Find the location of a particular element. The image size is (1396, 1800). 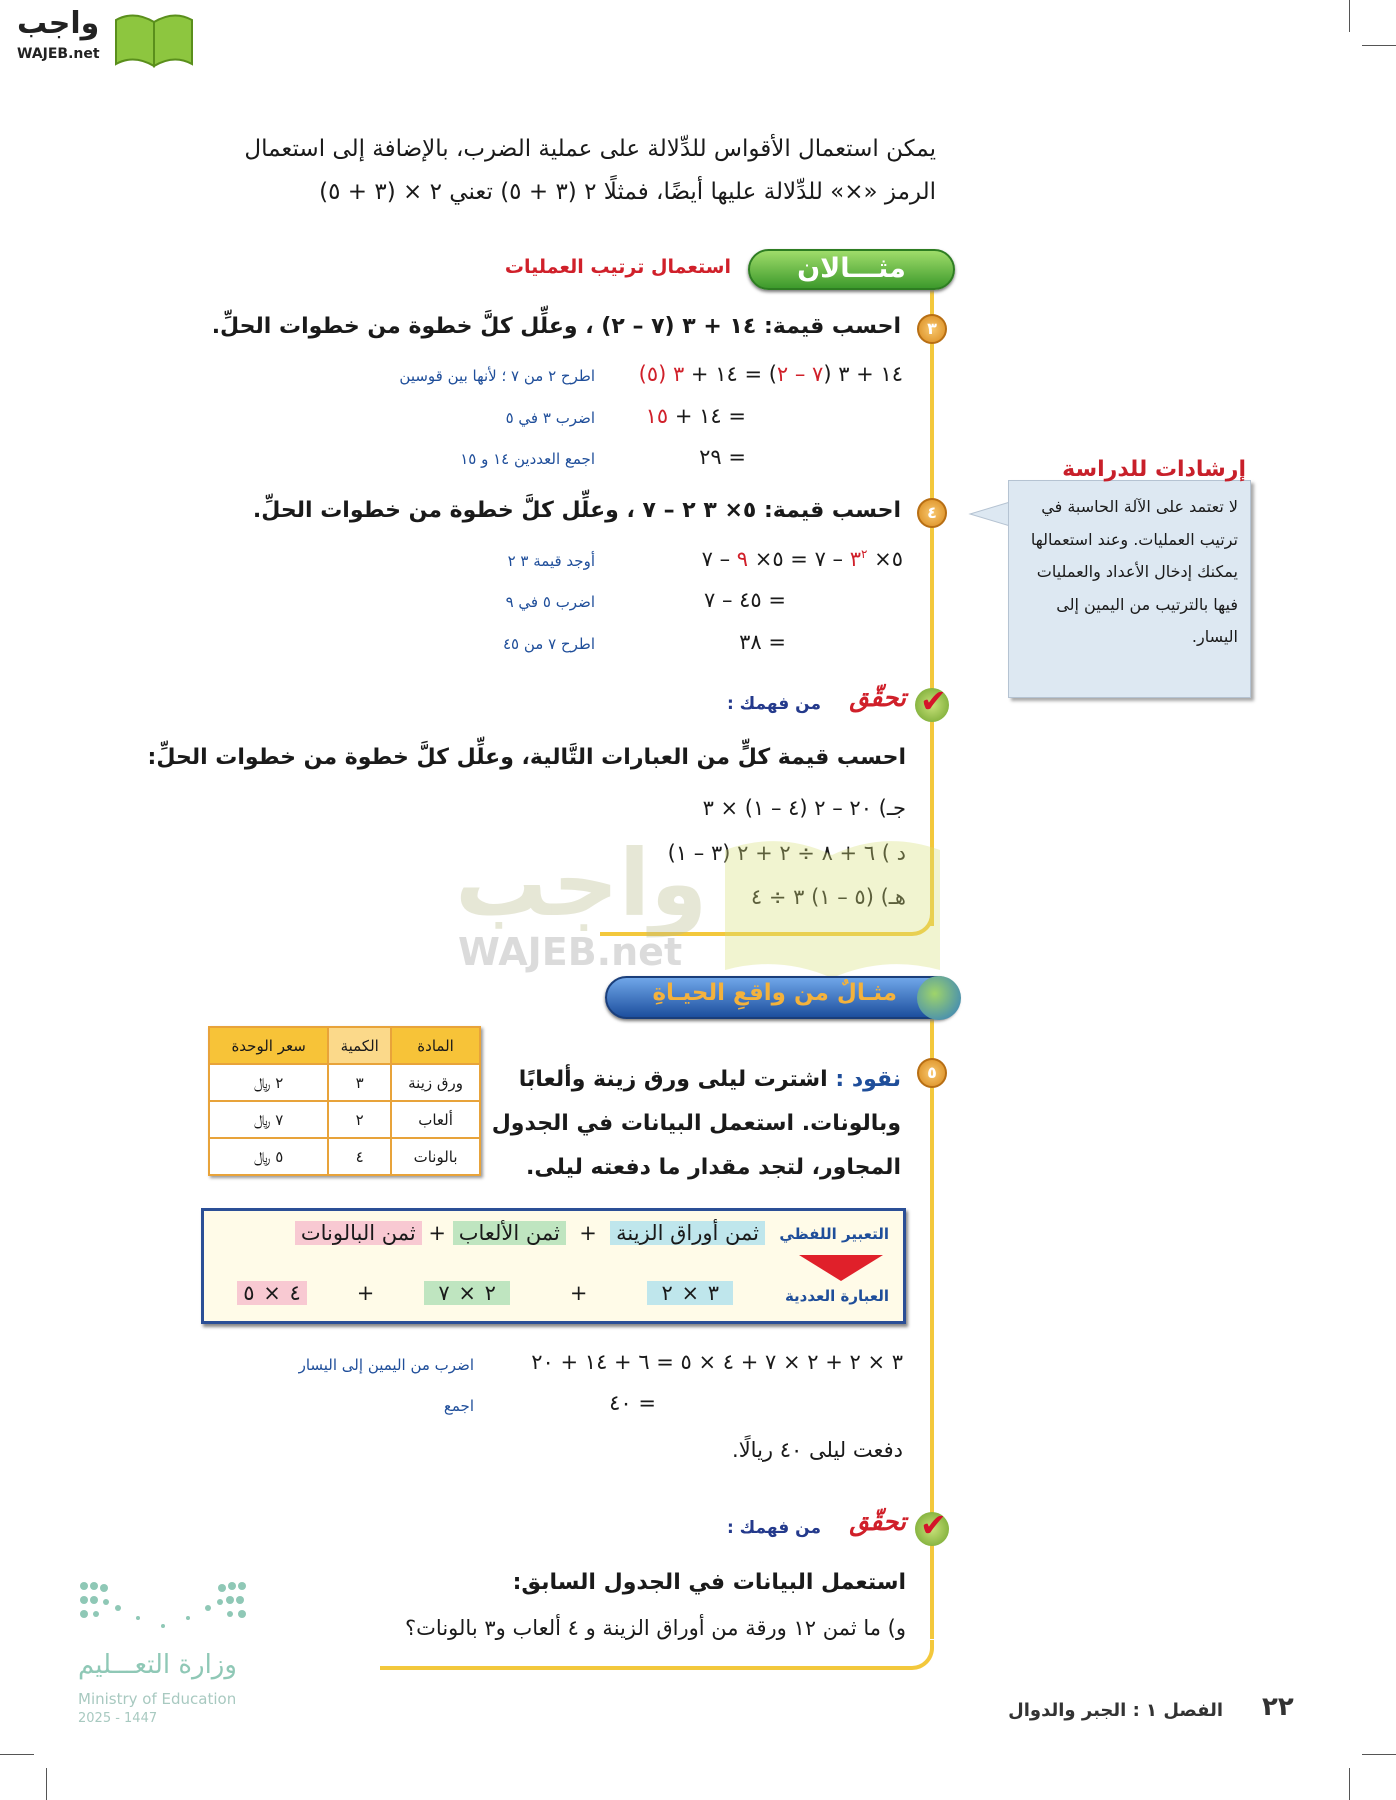

column-header: سعر الوحدة is located at coordinates (268, 1045).